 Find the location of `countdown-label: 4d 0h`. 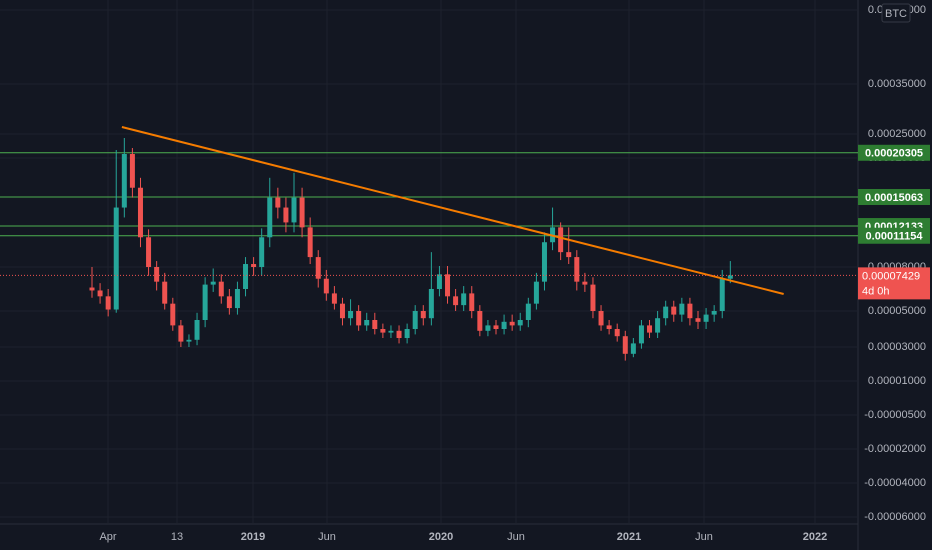

countdown-label: 4d 0h is located at coordinates (876, 291).